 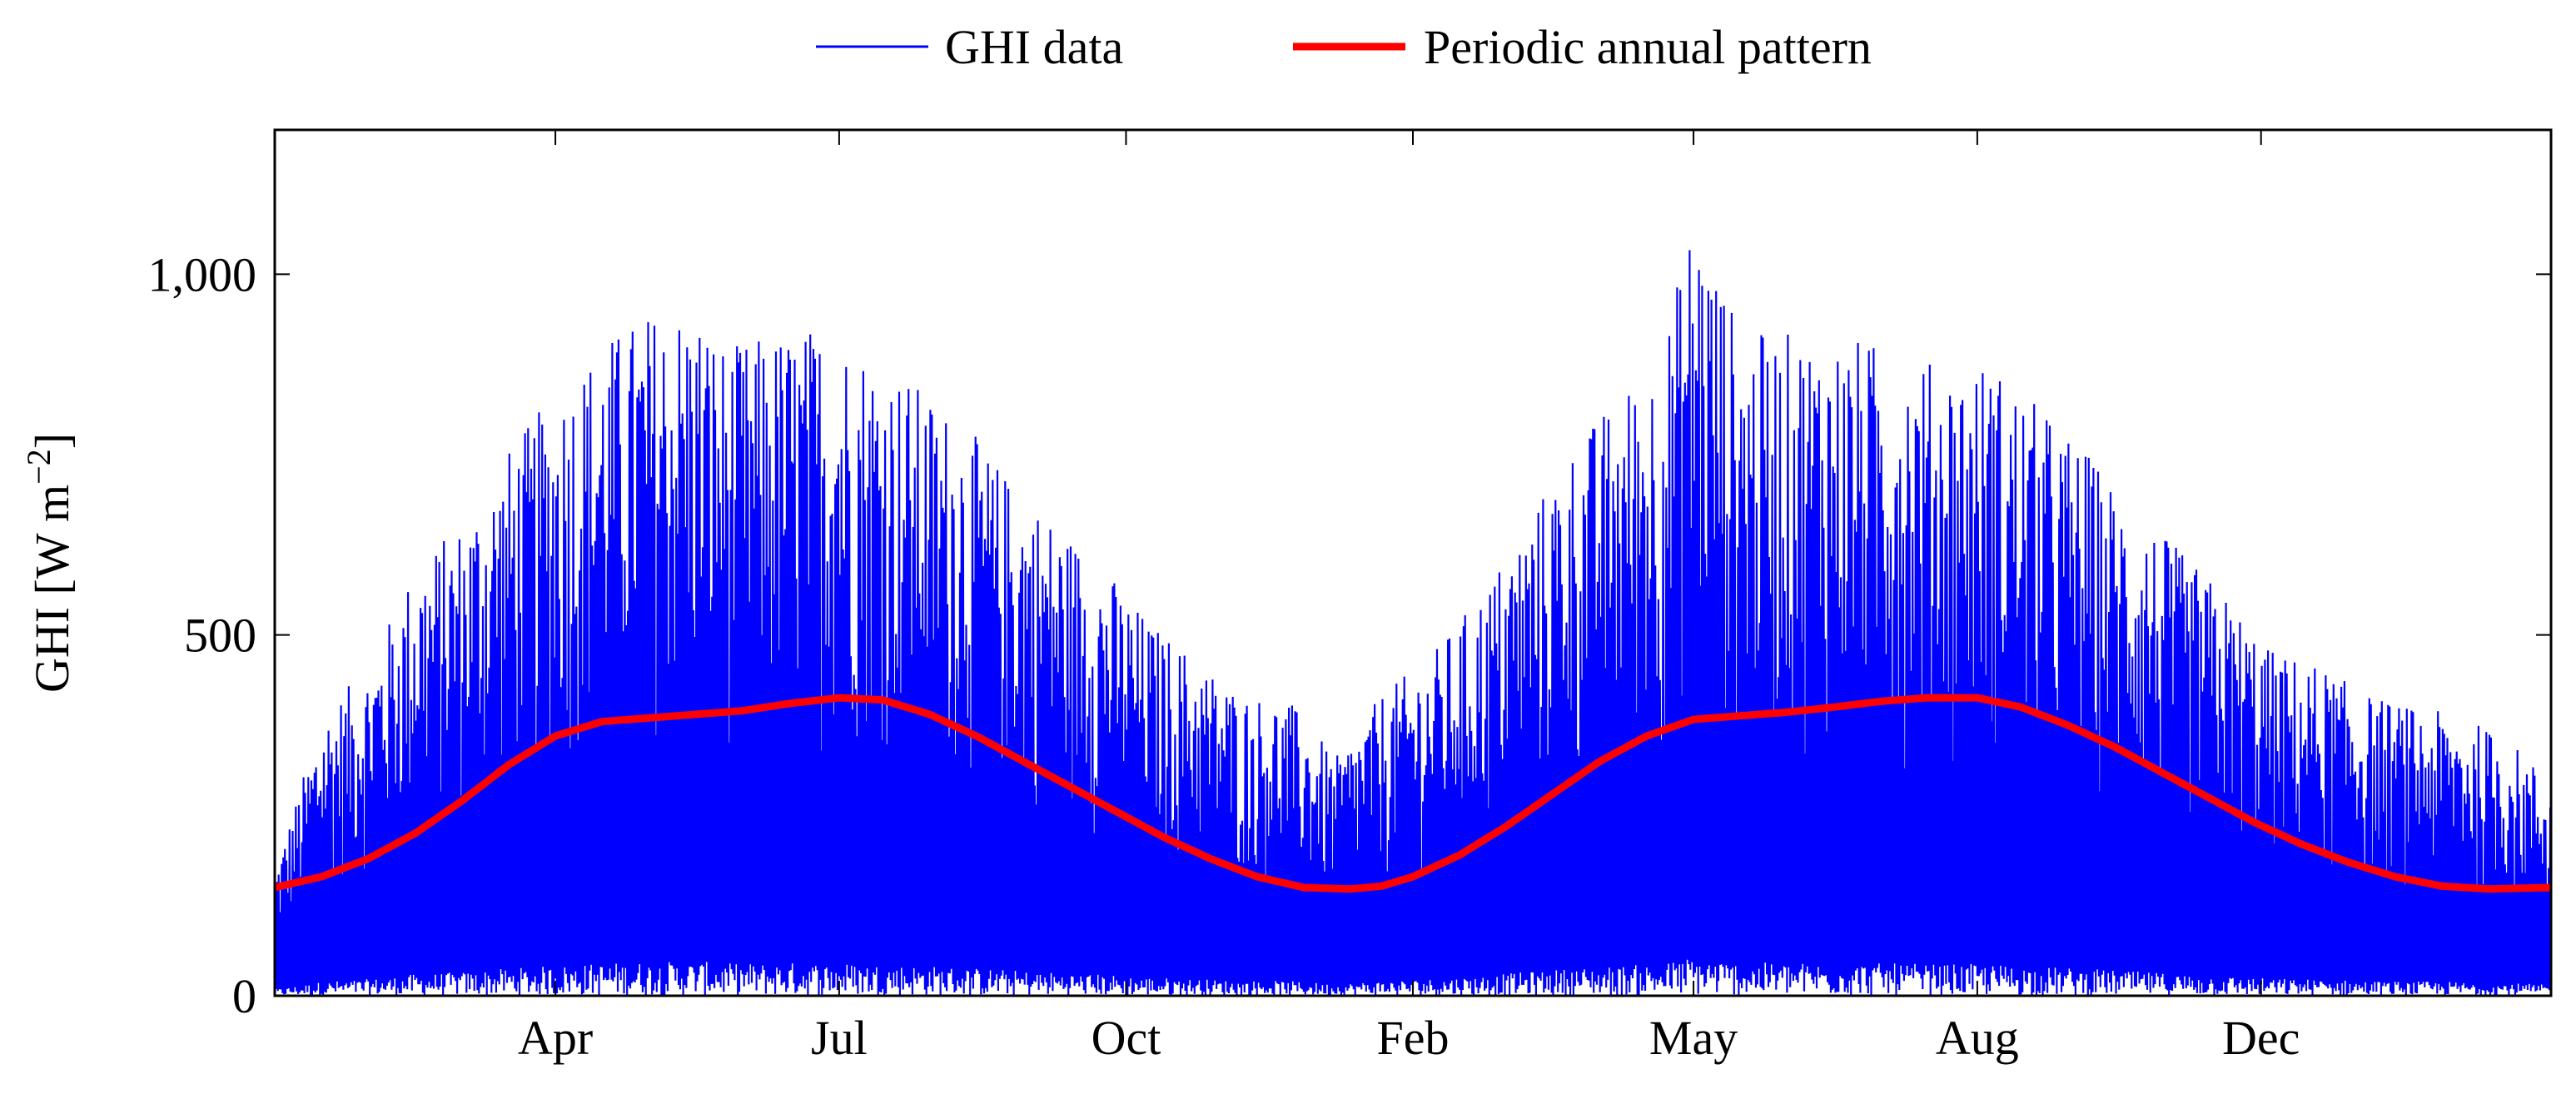 I want to click on legend: GHI data Periodic annual pattern, so click(x=1344, y=47).